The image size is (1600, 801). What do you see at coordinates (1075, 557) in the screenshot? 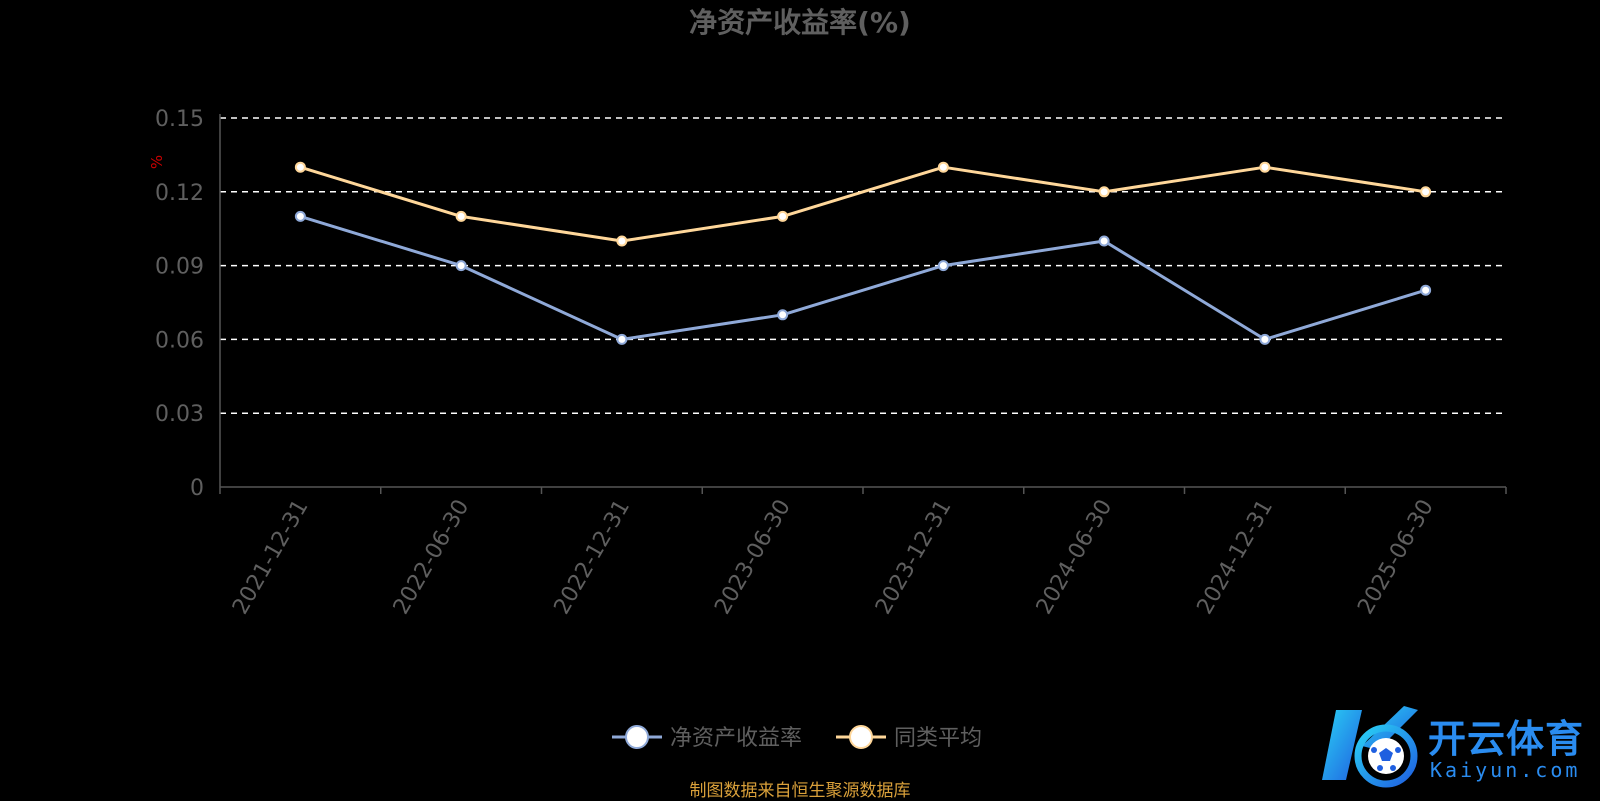
I see `x-tick-label: 2024-06-30` at bounding box center [1075, 557].